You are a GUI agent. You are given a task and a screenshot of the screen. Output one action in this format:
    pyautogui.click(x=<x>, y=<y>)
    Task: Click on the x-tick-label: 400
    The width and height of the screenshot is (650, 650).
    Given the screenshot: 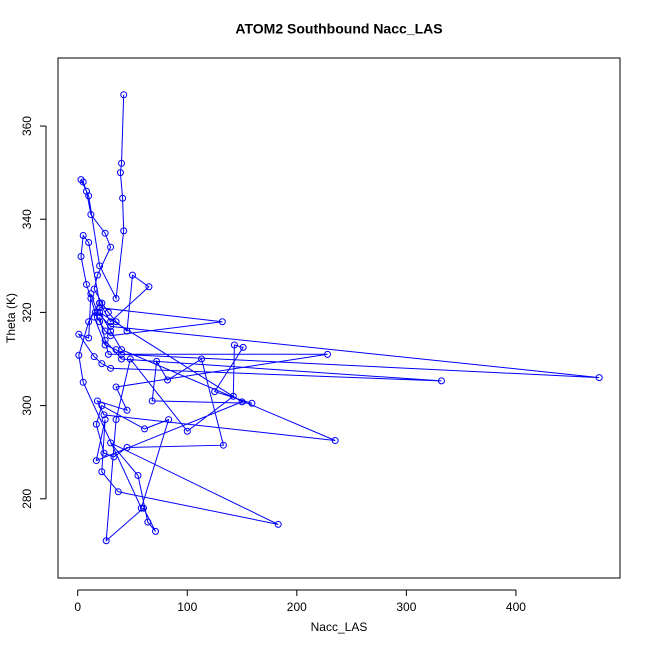 What is the action you would take?
    pyautogui.click(x=516, y=607)
    